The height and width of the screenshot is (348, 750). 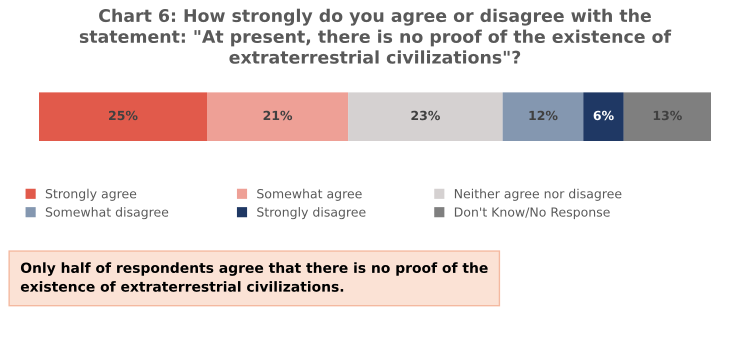 What do you see at coordinates (311, 213) in the screenshot?
I see `legend-label: Strongly disagree` at bounding box center [311, 213].